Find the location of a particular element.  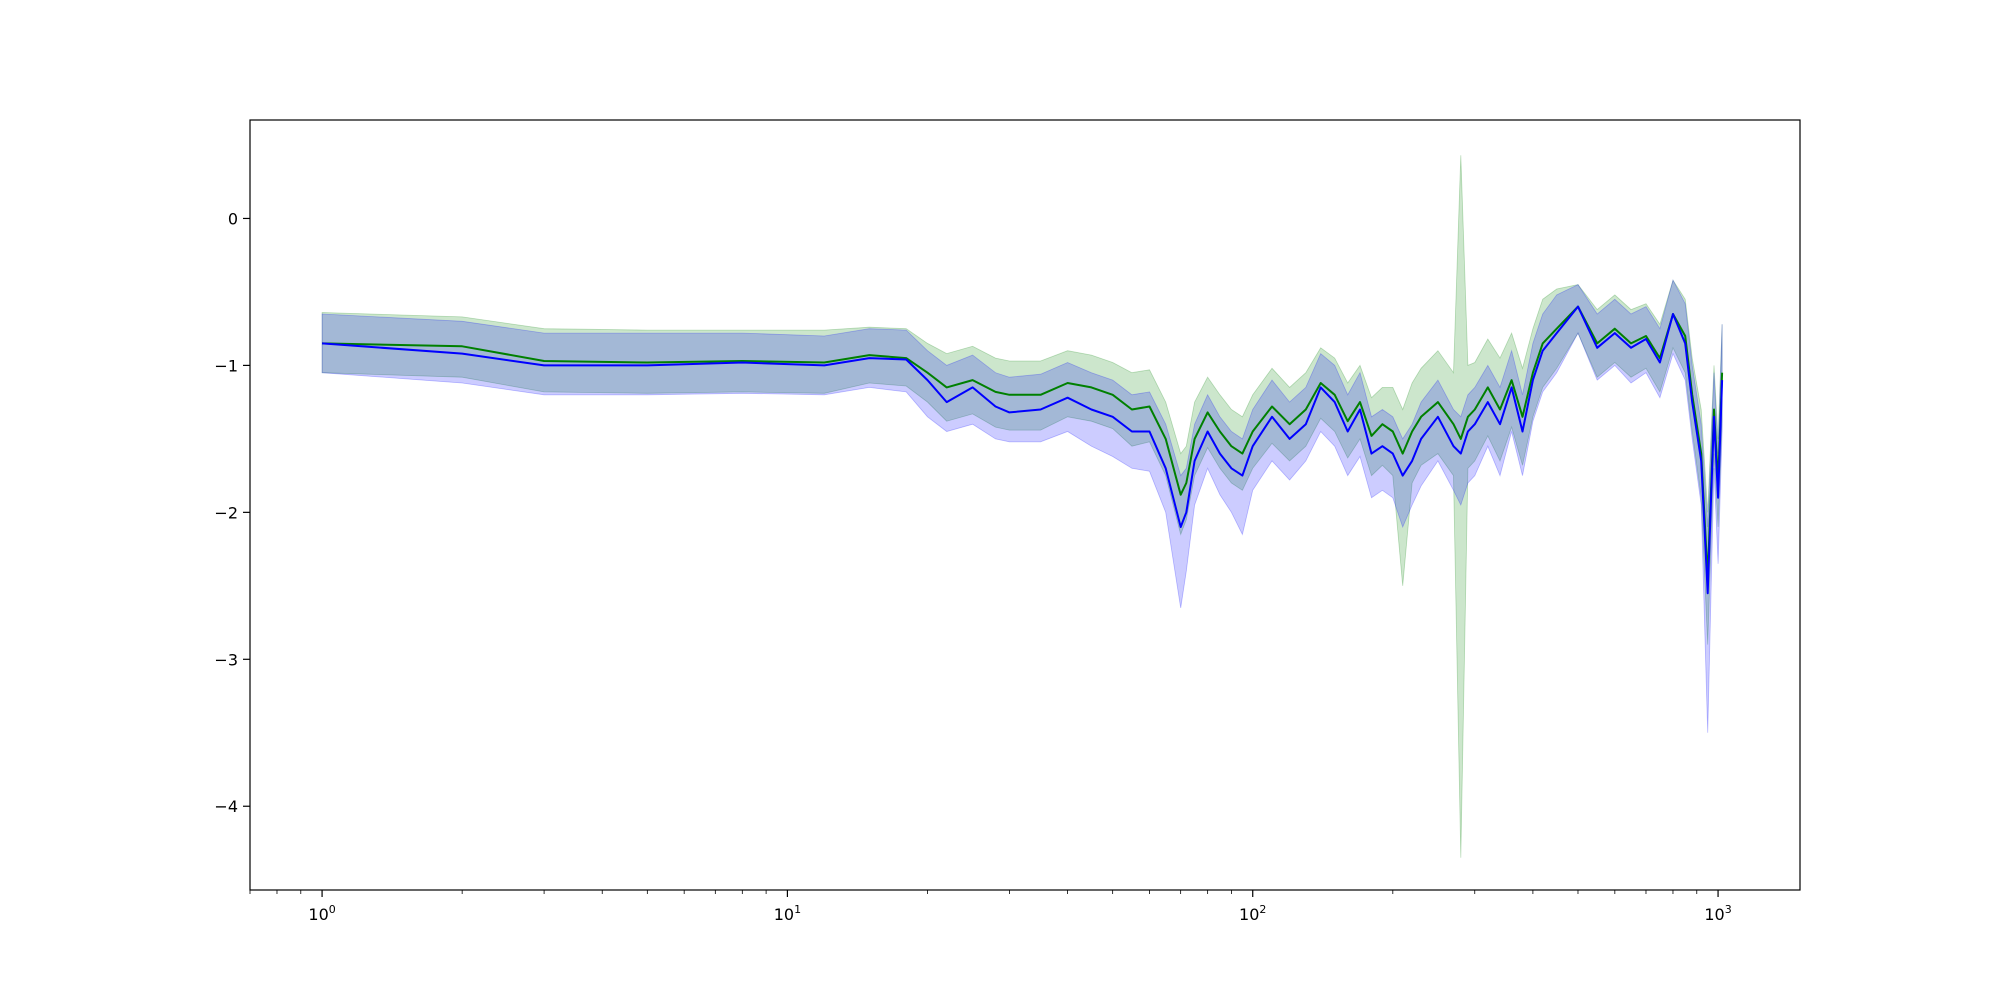

x-tick-label: 10² is located at coordinates (1252, 913).